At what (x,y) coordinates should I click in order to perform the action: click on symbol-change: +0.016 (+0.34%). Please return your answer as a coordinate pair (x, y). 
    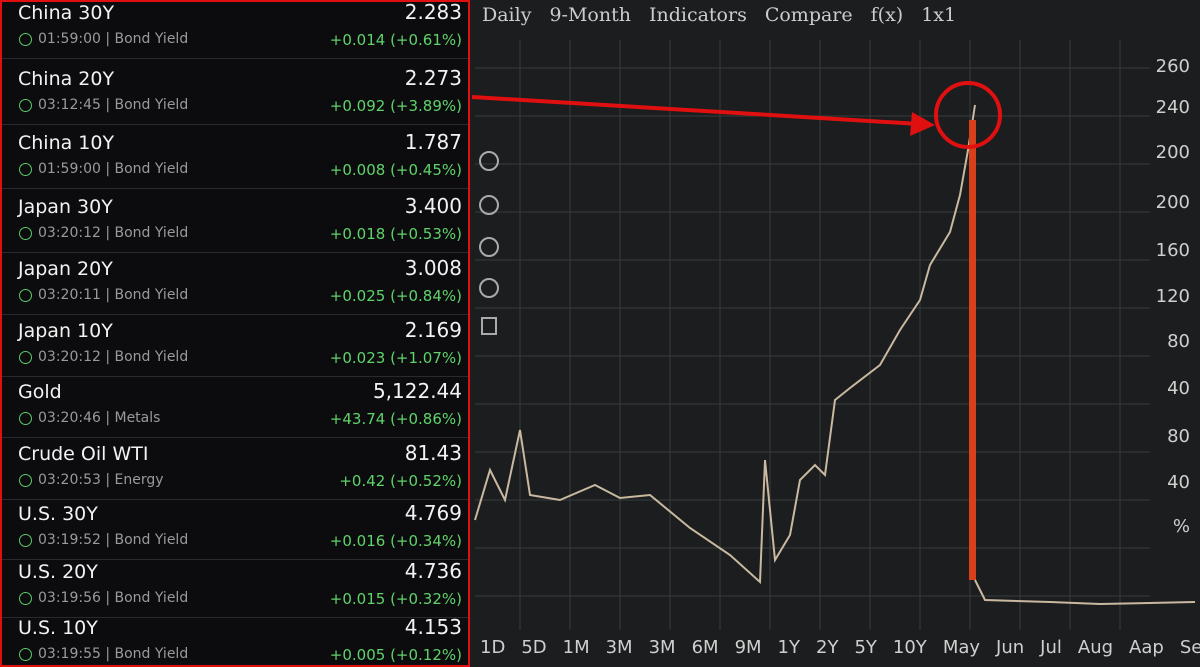
    Looking at the image, I should click on (395, 541).